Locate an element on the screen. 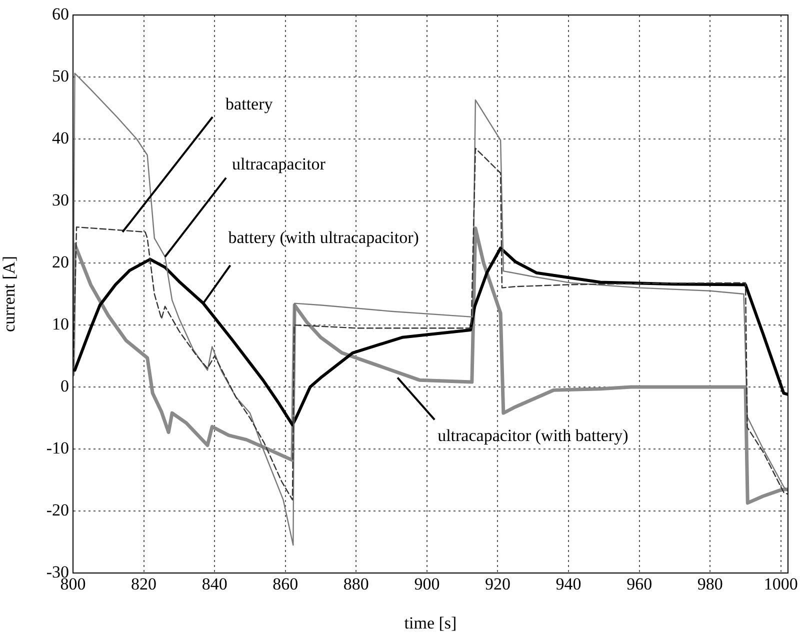 The width and height of the screenshot is (800, 634). x-tick-label: 920 is located at coordinates (497, 584).